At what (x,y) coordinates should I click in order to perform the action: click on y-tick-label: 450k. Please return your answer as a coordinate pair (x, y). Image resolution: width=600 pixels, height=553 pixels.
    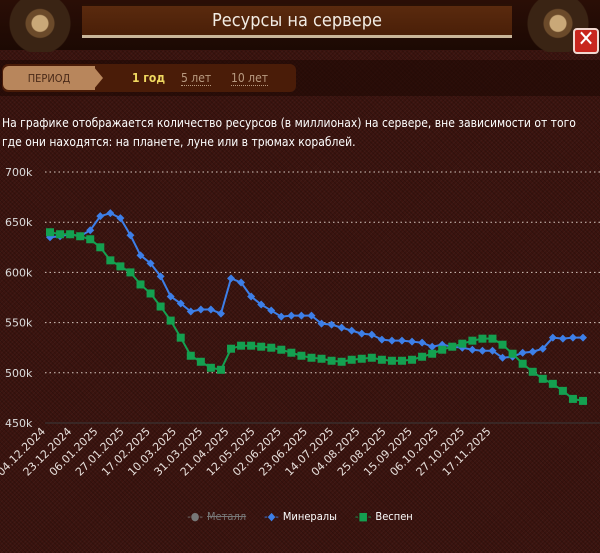
    Looking at the image, I should click on (19, 423).